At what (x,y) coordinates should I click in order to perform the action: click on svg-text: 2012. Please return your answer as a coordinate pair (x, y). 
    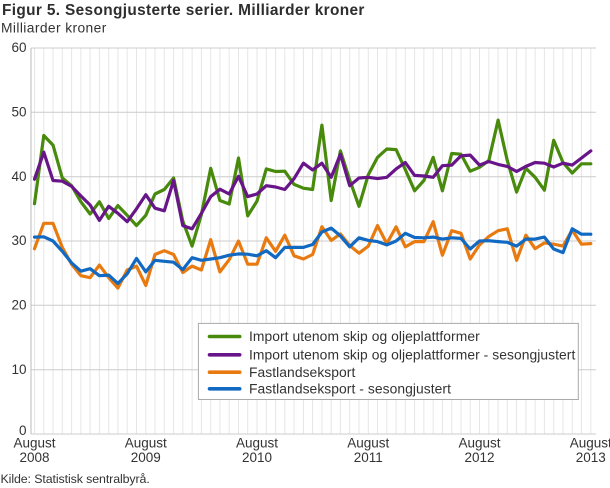
    Looking at the image, I should click on (479, 457).